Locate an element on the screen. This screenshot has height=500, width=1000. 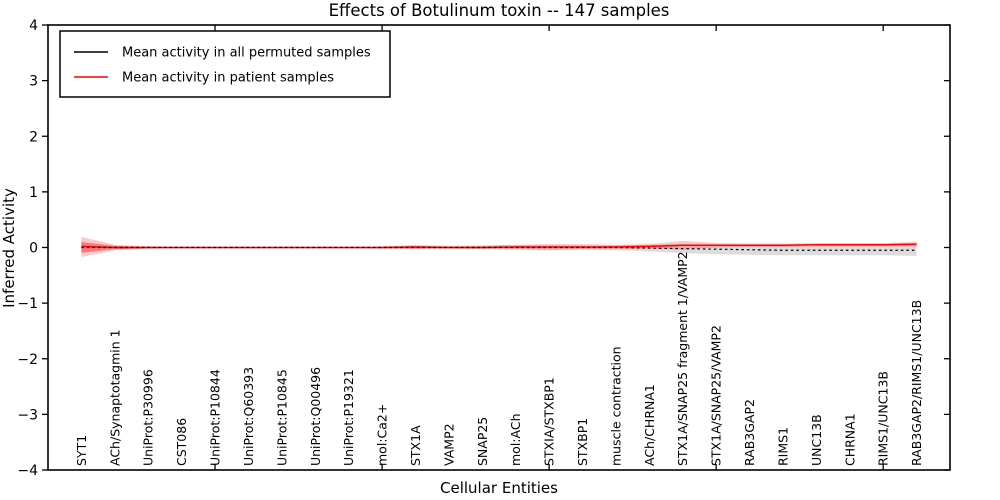
y-tick-label: −1 is located at coordinates (27, 304).